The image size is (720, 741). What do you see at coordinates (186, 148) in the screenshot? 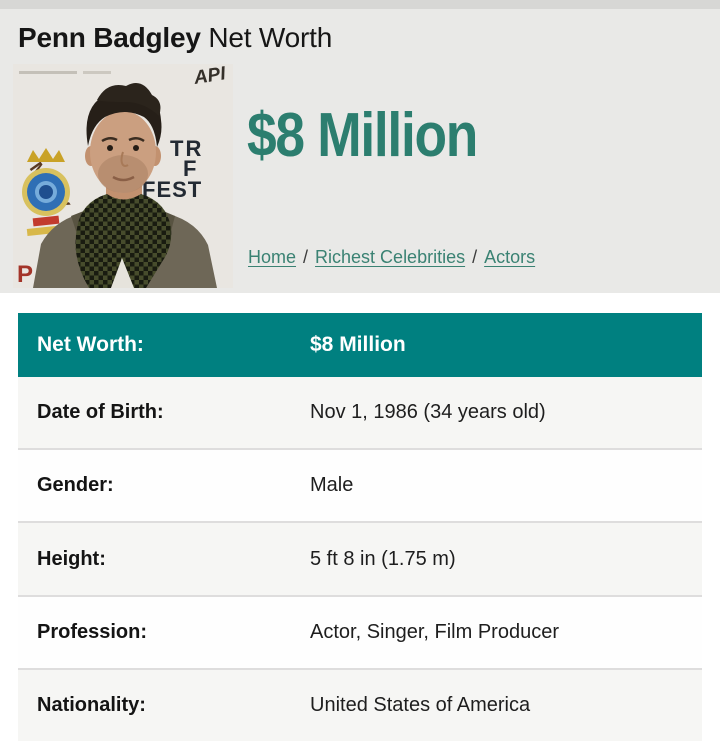
I see `photo-sign-tr: TR` at bounding box center [186, 148].